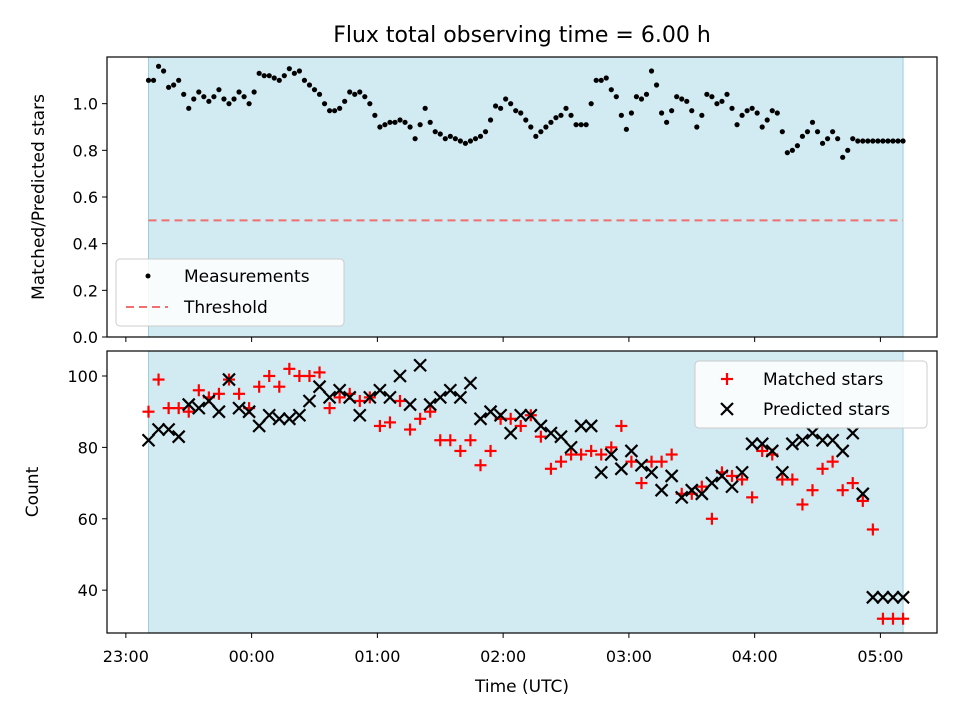  I want to click on x-axis-label: Time (UTC), so click(521, 687).